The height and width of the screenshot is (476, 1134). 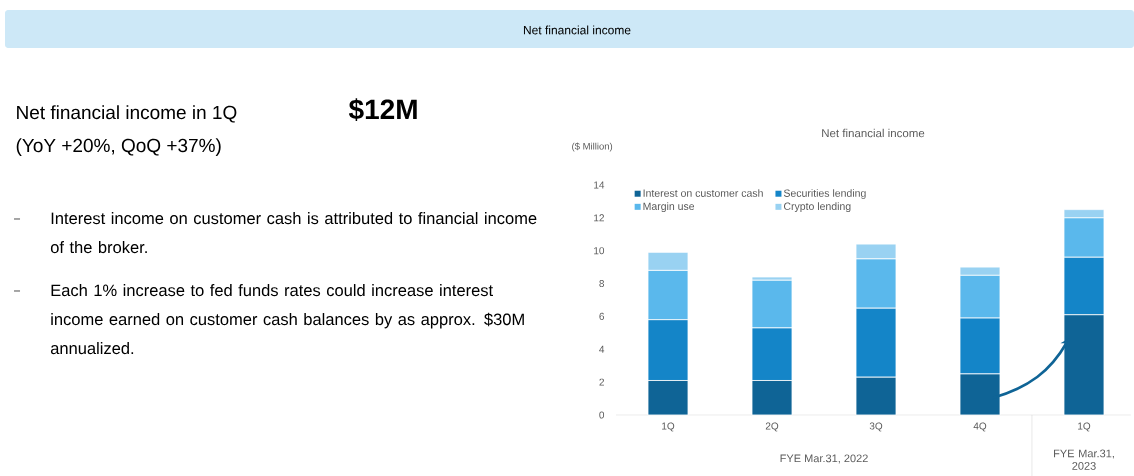 What do you see at coordinates (382, 110) in the screenshot?
I see `text: $12M` at bounding box center [382, 110].